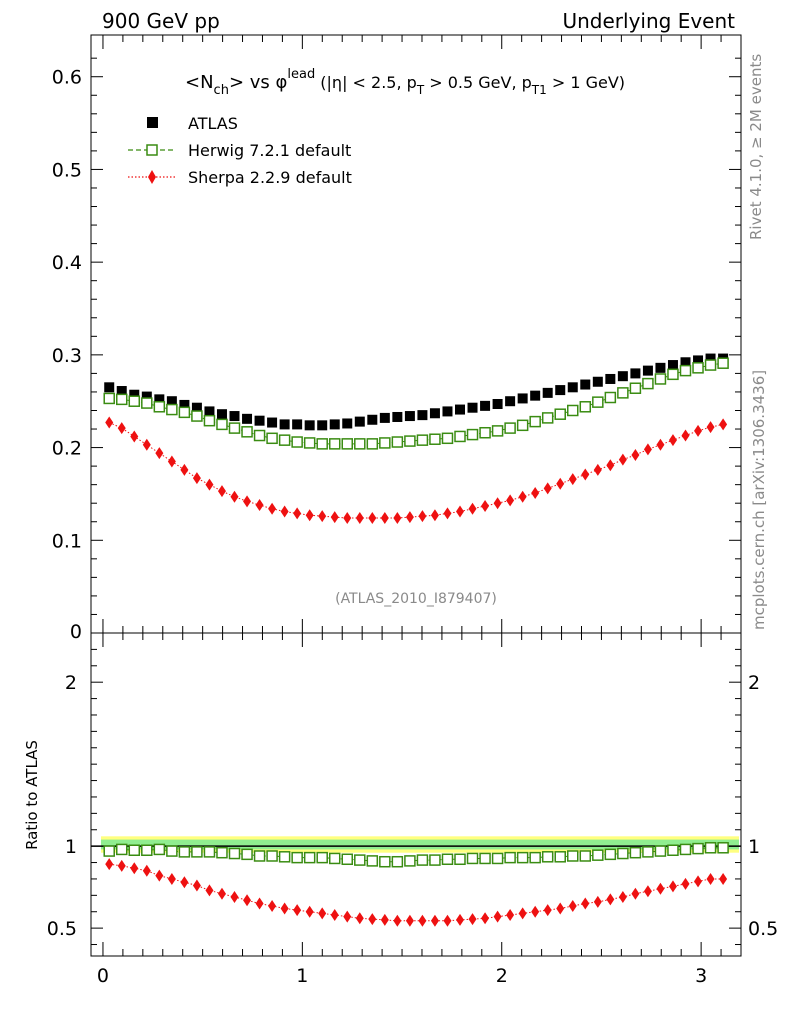 Image resolution: width=786 pixels, height=1024 pixels. I want to click on legend-atlas-marker, so click(152, 122).